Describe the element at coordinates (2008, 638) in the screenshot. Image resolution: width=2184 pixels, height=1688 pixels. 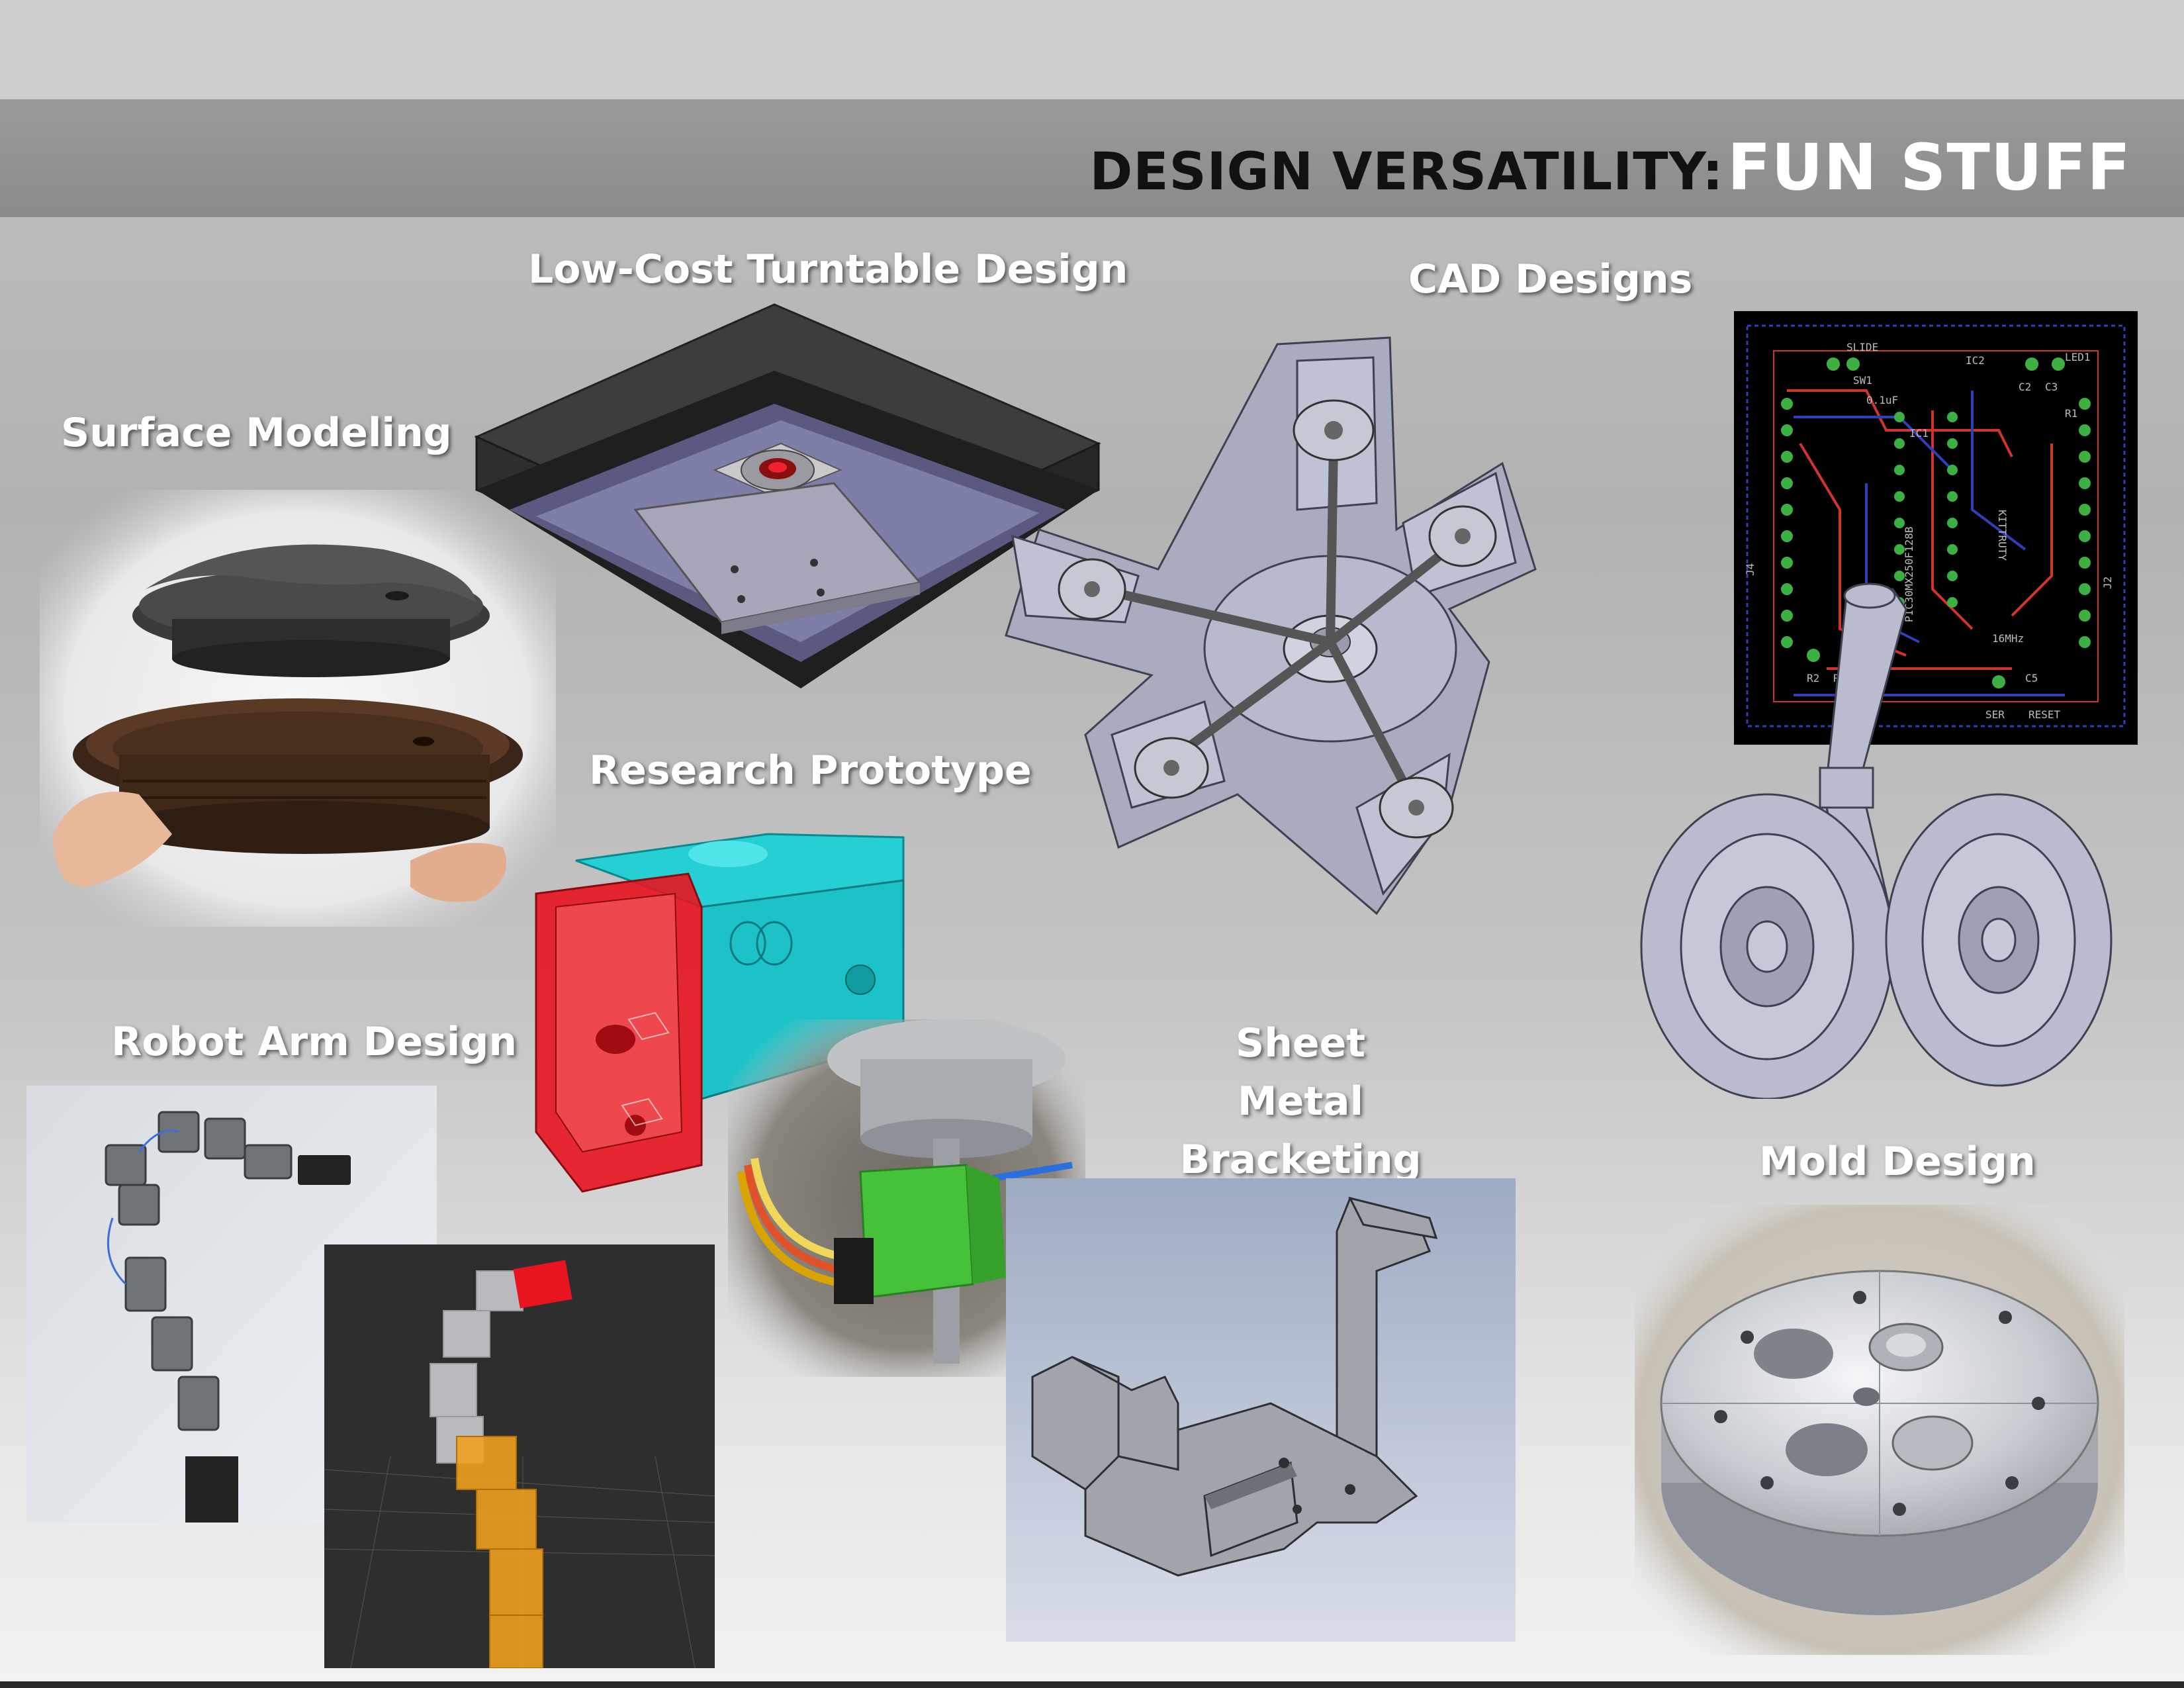
I see `pcb-label: 16MHz` at that location.